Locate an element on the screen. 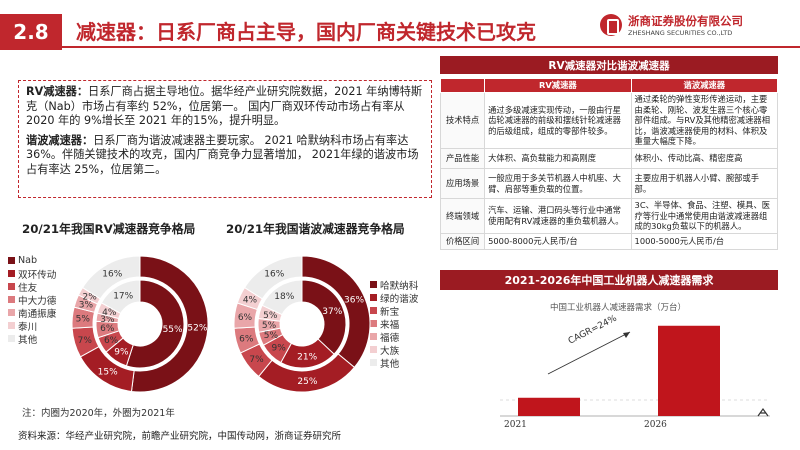  hd-pie-title: 20/21年我国谐波减速器竞争格局 is located at coordinates (315, 229).